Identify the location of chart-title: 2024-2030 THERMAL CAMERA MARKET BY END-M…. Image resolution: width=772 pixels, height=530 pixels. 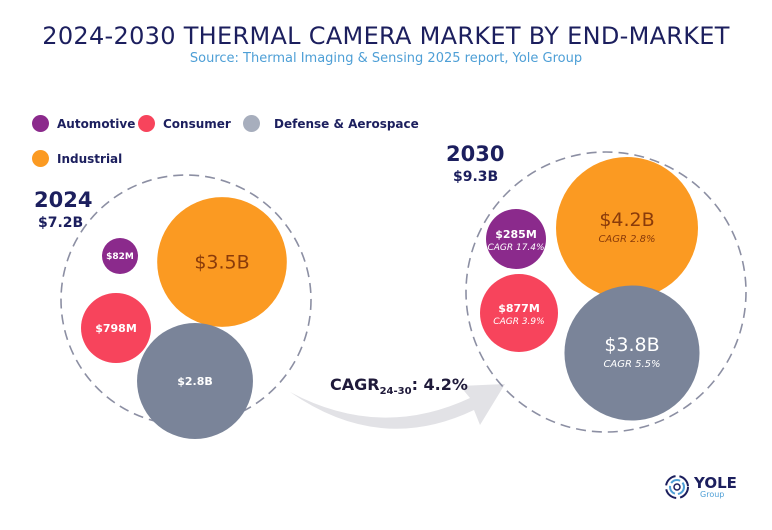
(386, 36).